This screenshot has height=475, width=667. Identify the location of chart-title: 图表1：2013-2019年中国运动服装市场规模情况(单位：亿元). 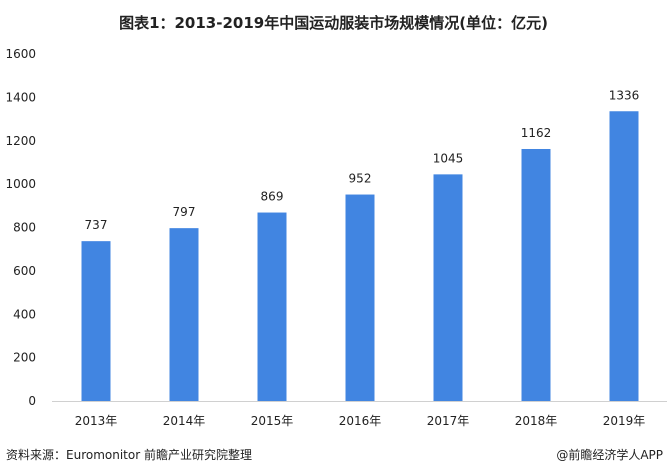
(333, 23).